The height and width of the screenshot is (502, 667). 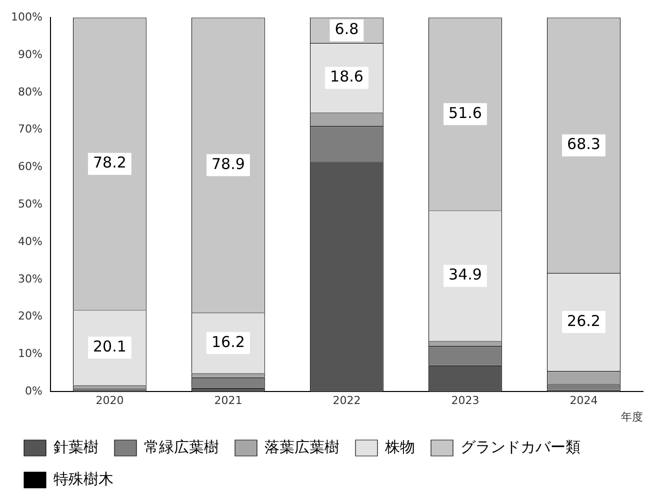 I want to click on y-tick-label: 100%, so click(x=26, y=17).